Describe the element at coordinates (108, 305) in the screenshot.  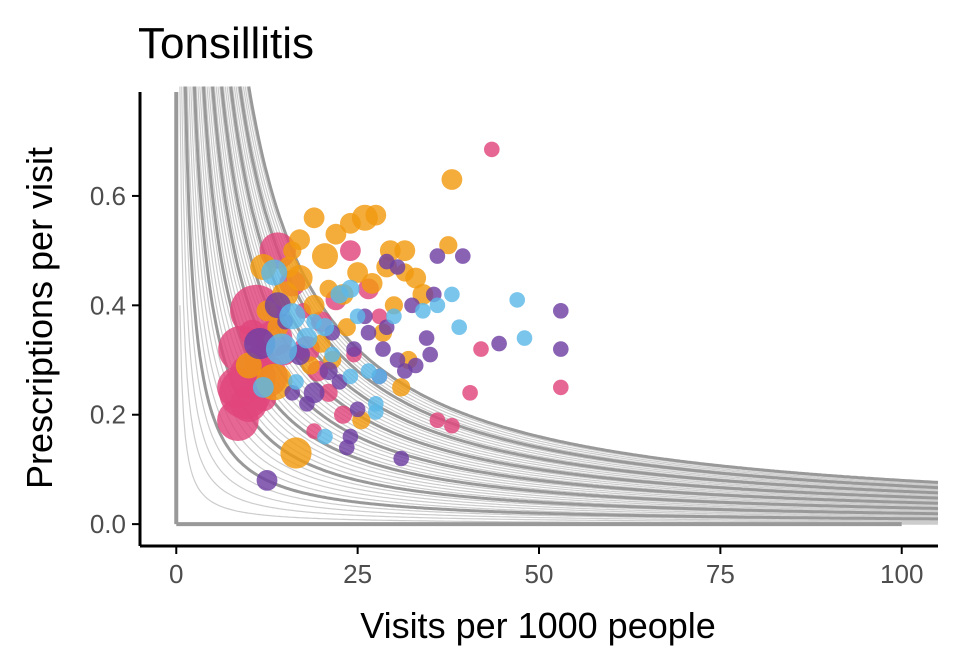
I see `y-tick-label: 0.4` at that location.